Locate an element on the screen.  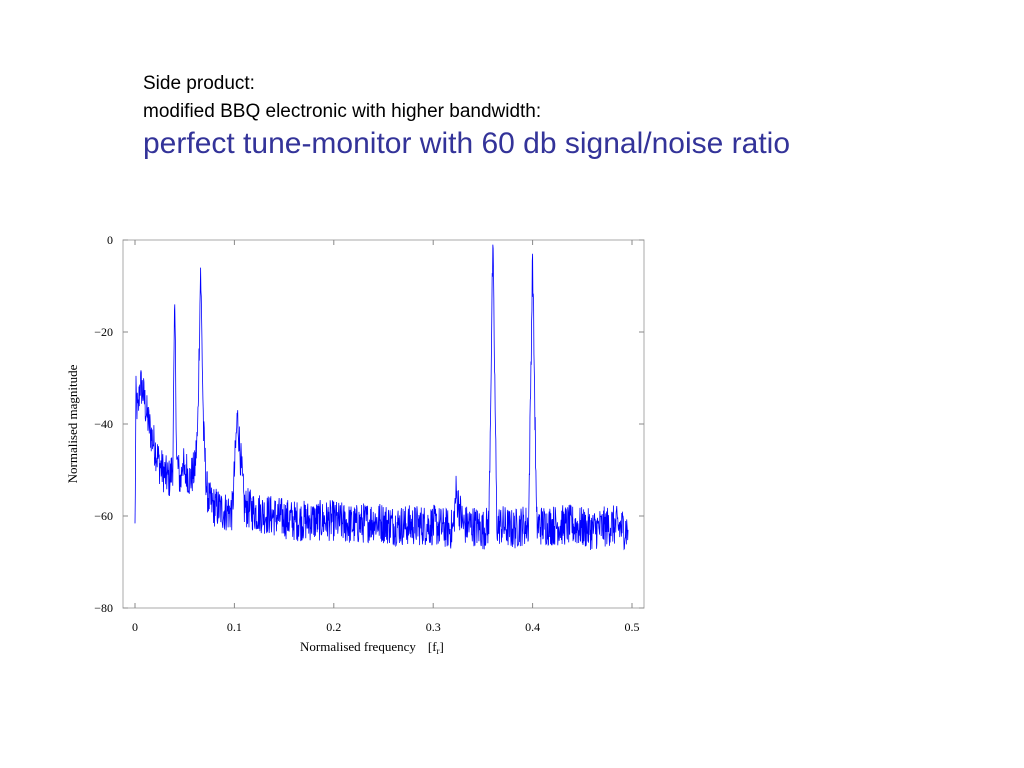
intro-line: Side product: is located at coordinates (199, 83).